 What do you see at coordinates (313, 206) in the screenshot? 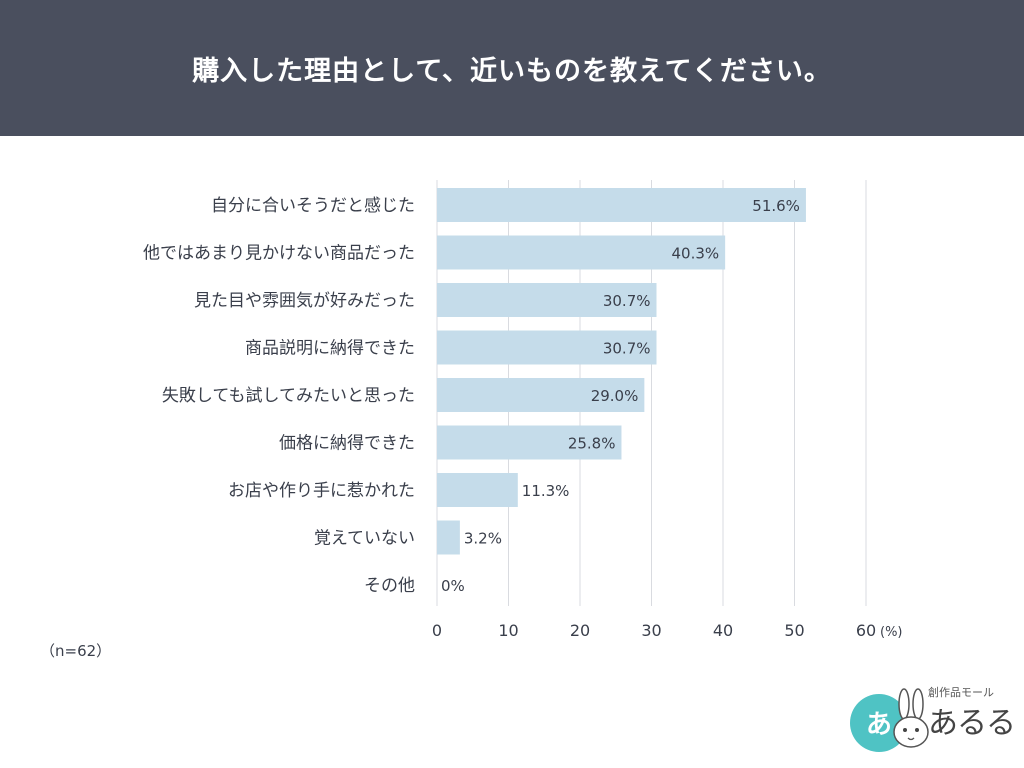
I see `category-label: 自分に合いそうだと感じた` at bounding box center [313, 206].